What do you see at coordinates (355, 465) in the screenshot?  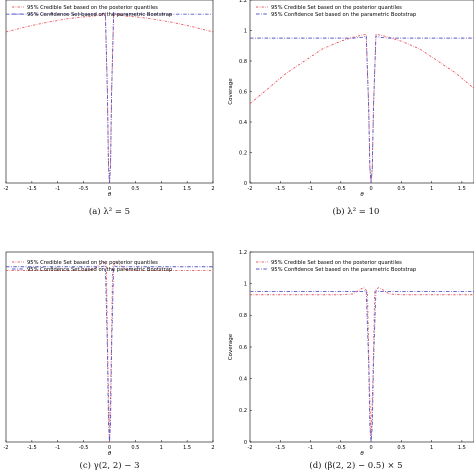 I see `panel-caption: (d) (β(2, 2) − 0.5) × 5` at bounding box center [355, 465].